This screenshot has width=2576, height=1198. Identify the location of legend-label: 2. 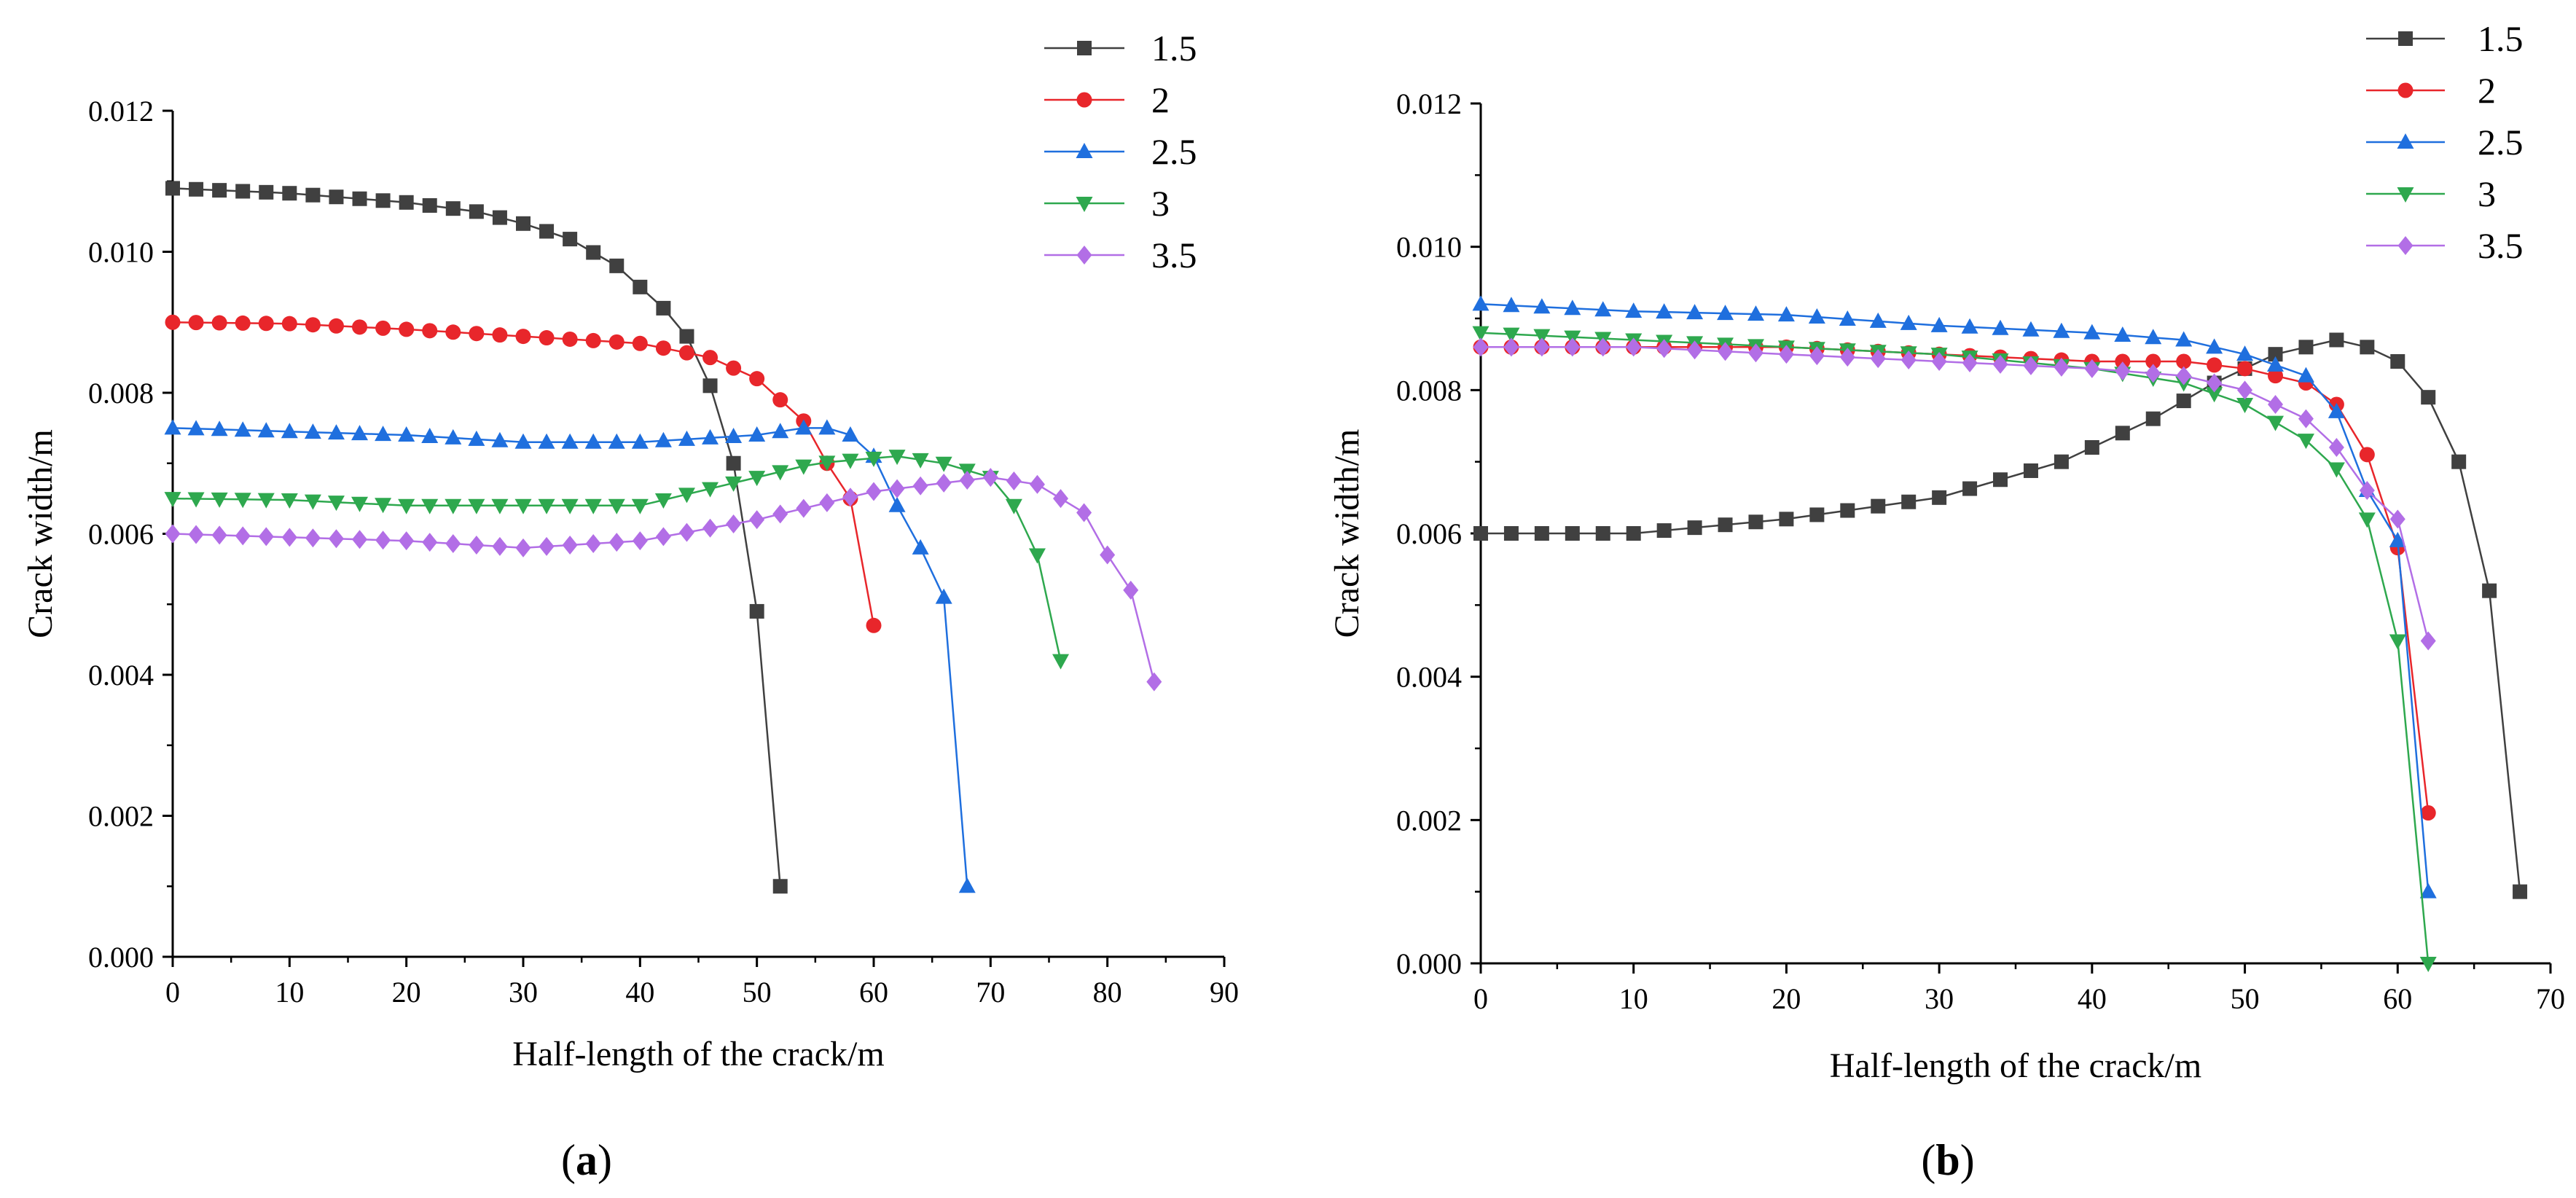
(2487, 91).